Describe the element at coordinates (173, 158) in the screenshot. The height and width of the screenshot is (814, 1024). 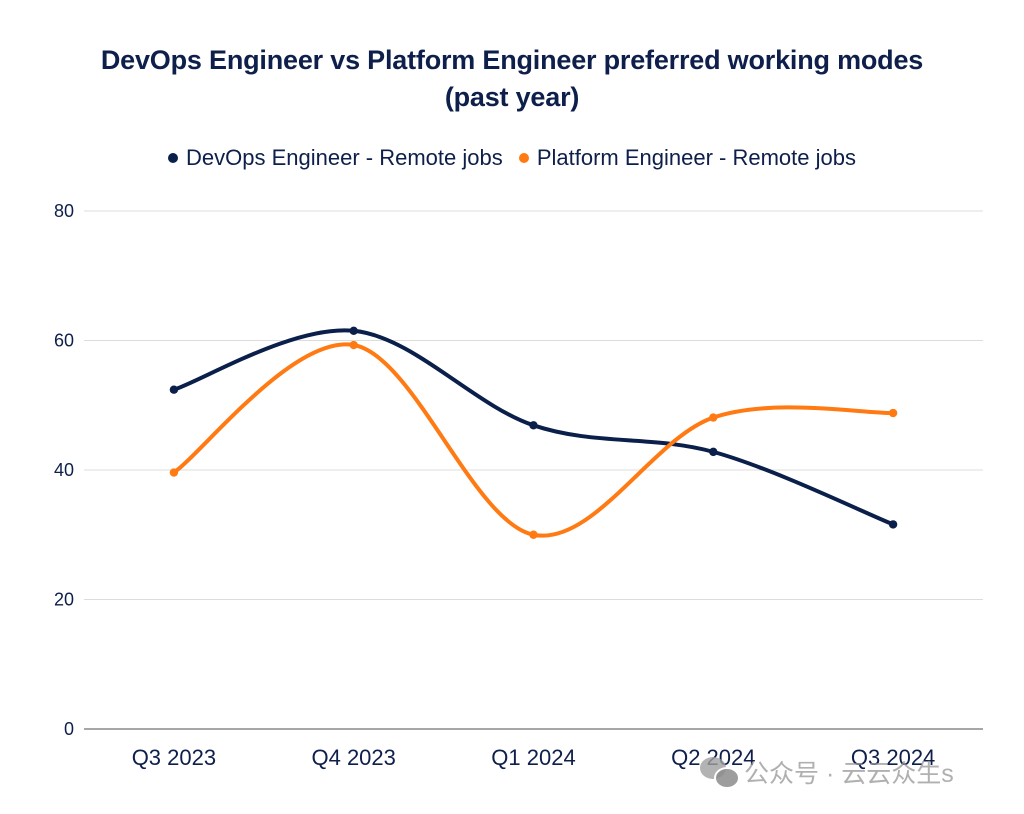
I see `legend-marker-devops` at that location.